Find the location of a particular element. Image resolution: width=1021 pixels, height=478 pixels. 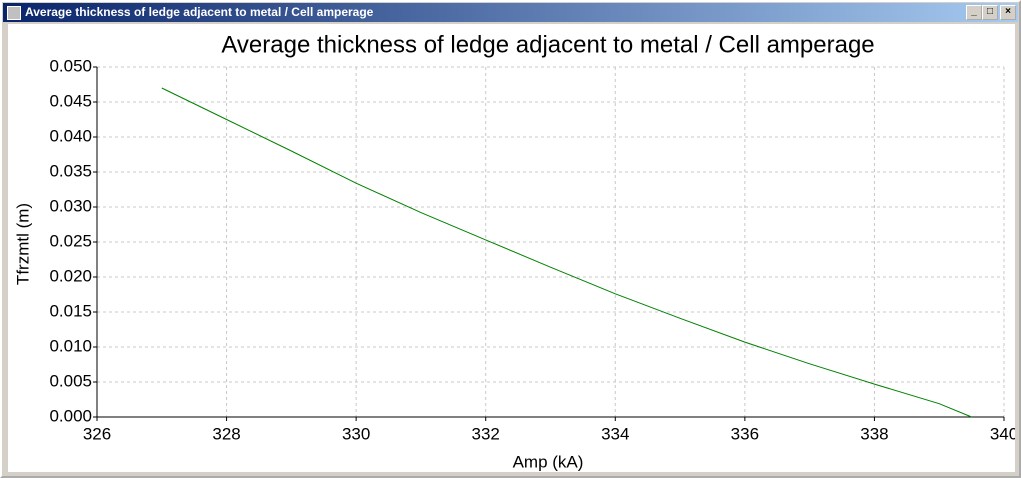

x-tick-label: 338 is located at coordinates (874, 433).